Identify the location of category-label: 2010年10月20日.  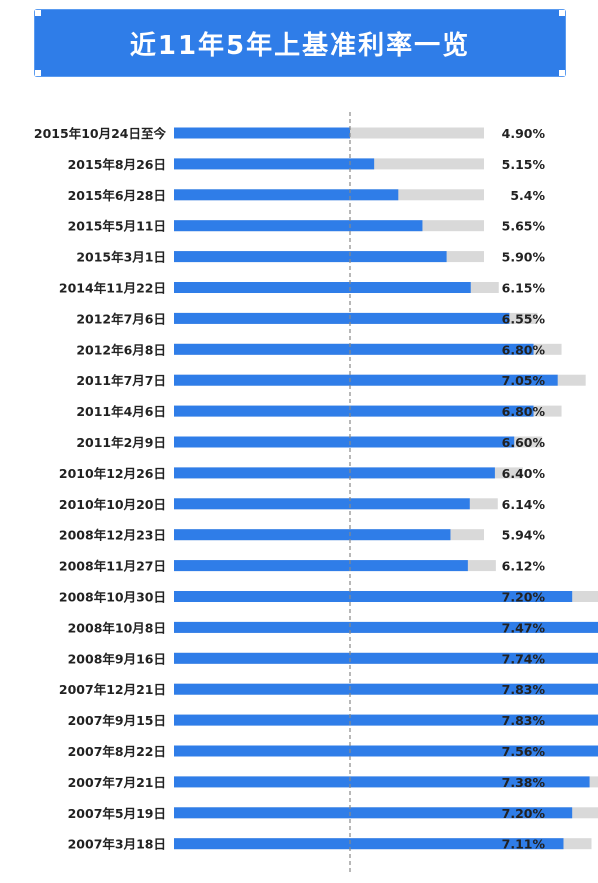
(112, 504).